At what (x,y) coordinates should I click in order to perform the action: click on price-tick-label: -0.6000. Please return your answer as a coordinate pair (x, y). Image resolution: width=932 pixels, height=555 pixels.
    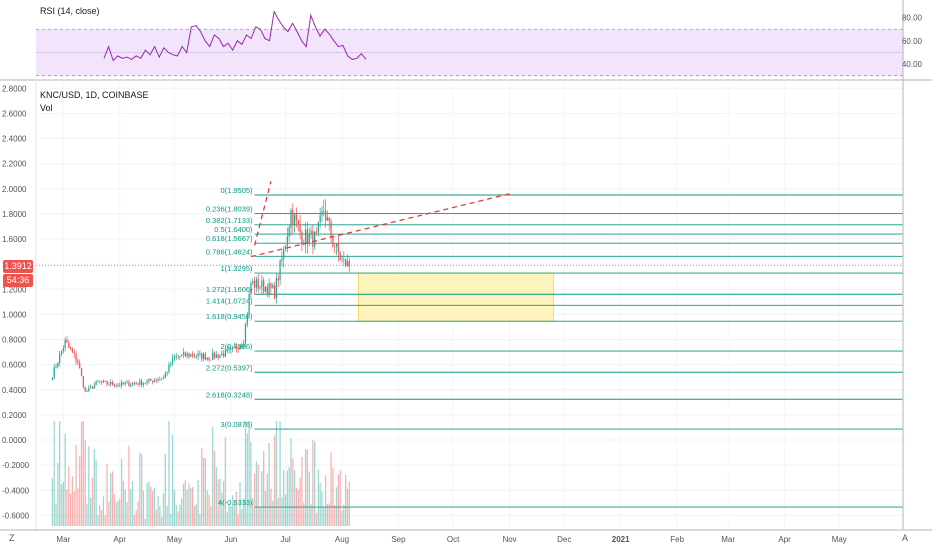
    Looking at the image, I should click on (16, 515).